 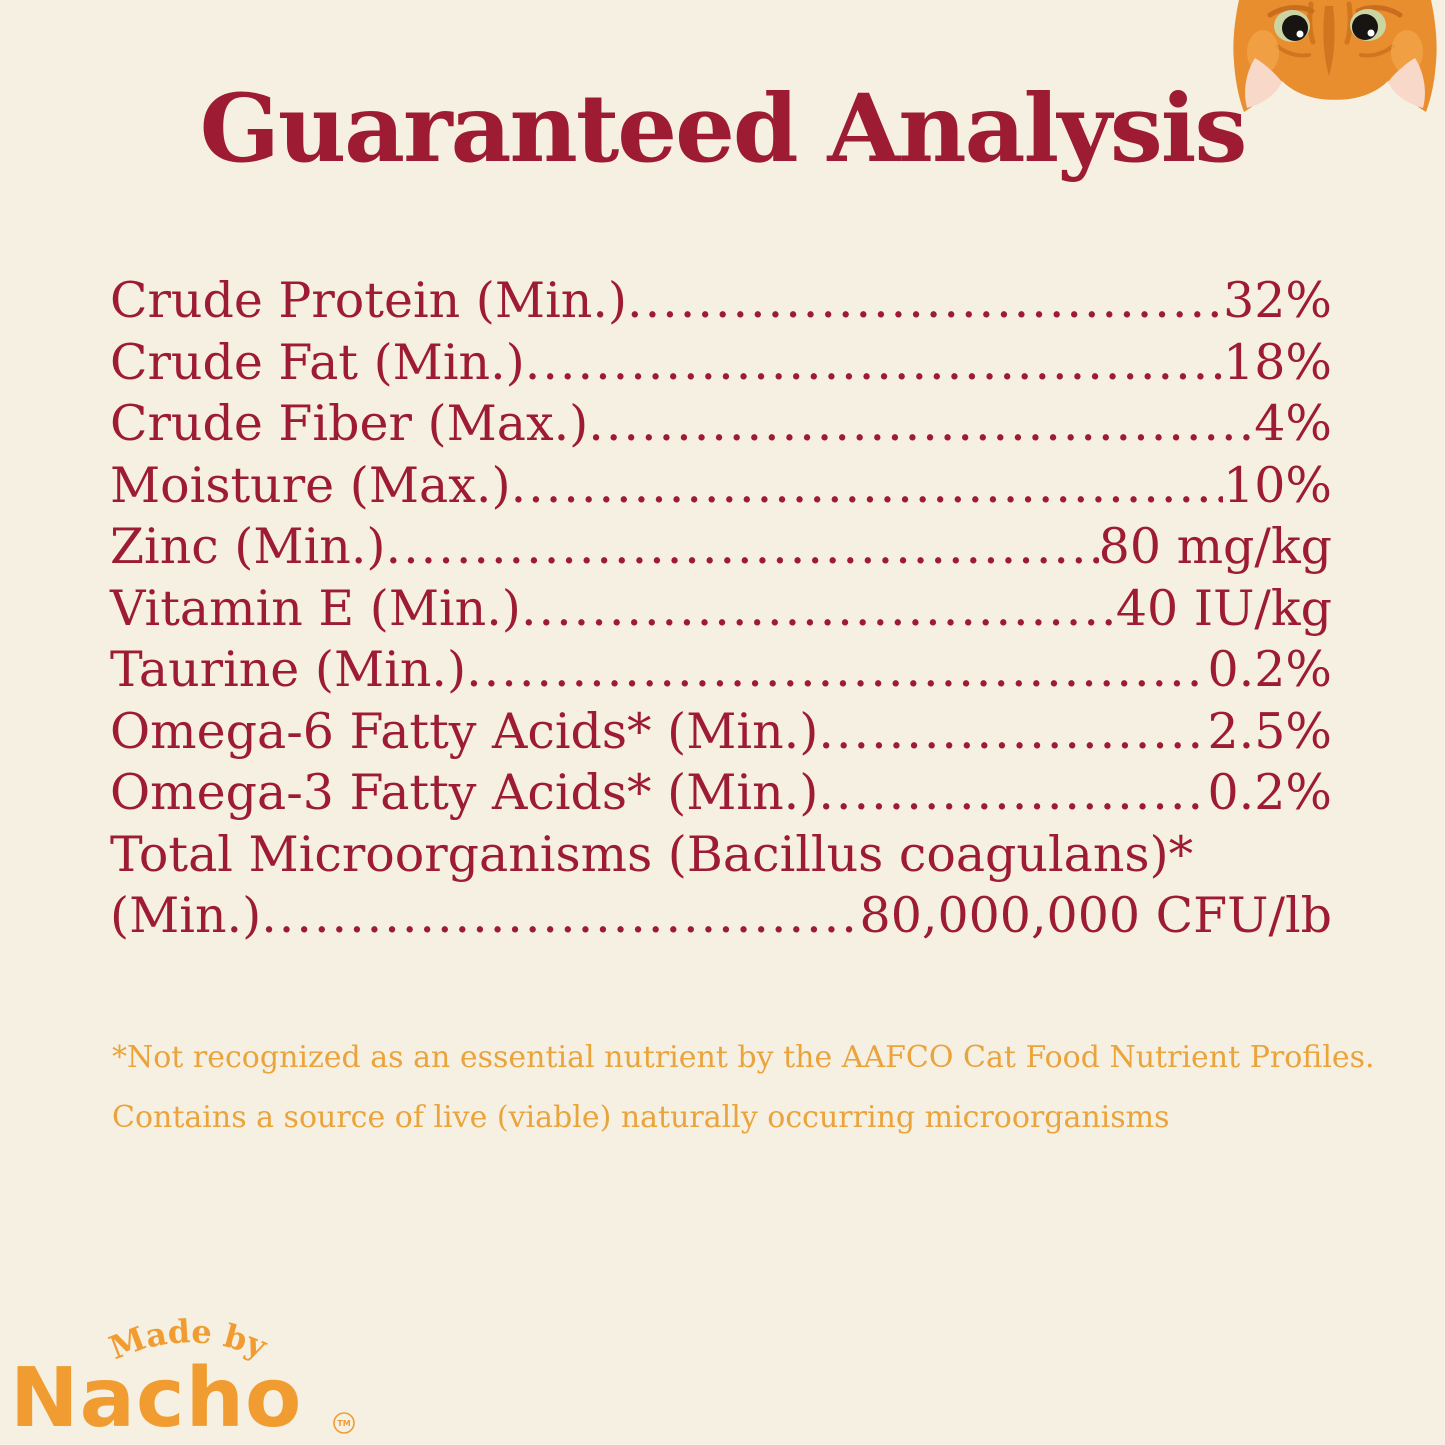 I want to click on nutrient-row: Moisture (Max.) 10%, so click(x=721, y=486).